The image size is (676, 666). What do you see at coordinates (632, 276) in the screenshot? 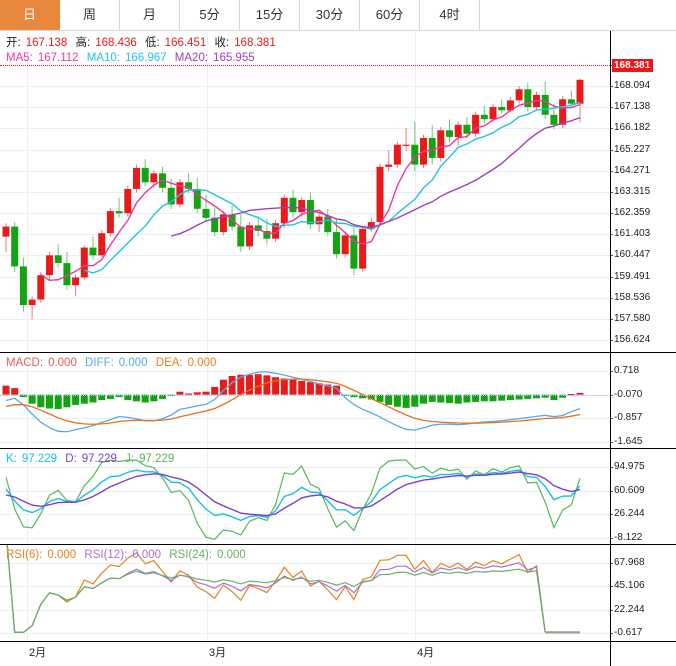
I see `axis-tick-label: 159.491` at bounding box center [632, 276].